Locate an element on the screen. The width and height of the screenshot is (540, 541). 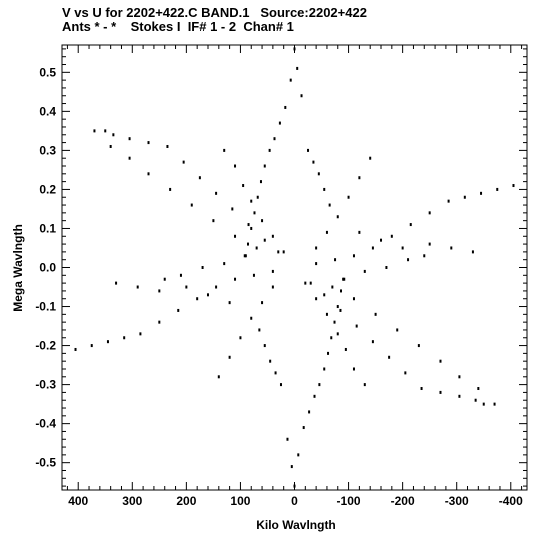
x-tick-label: 0 is located at coordinates (294, 501).